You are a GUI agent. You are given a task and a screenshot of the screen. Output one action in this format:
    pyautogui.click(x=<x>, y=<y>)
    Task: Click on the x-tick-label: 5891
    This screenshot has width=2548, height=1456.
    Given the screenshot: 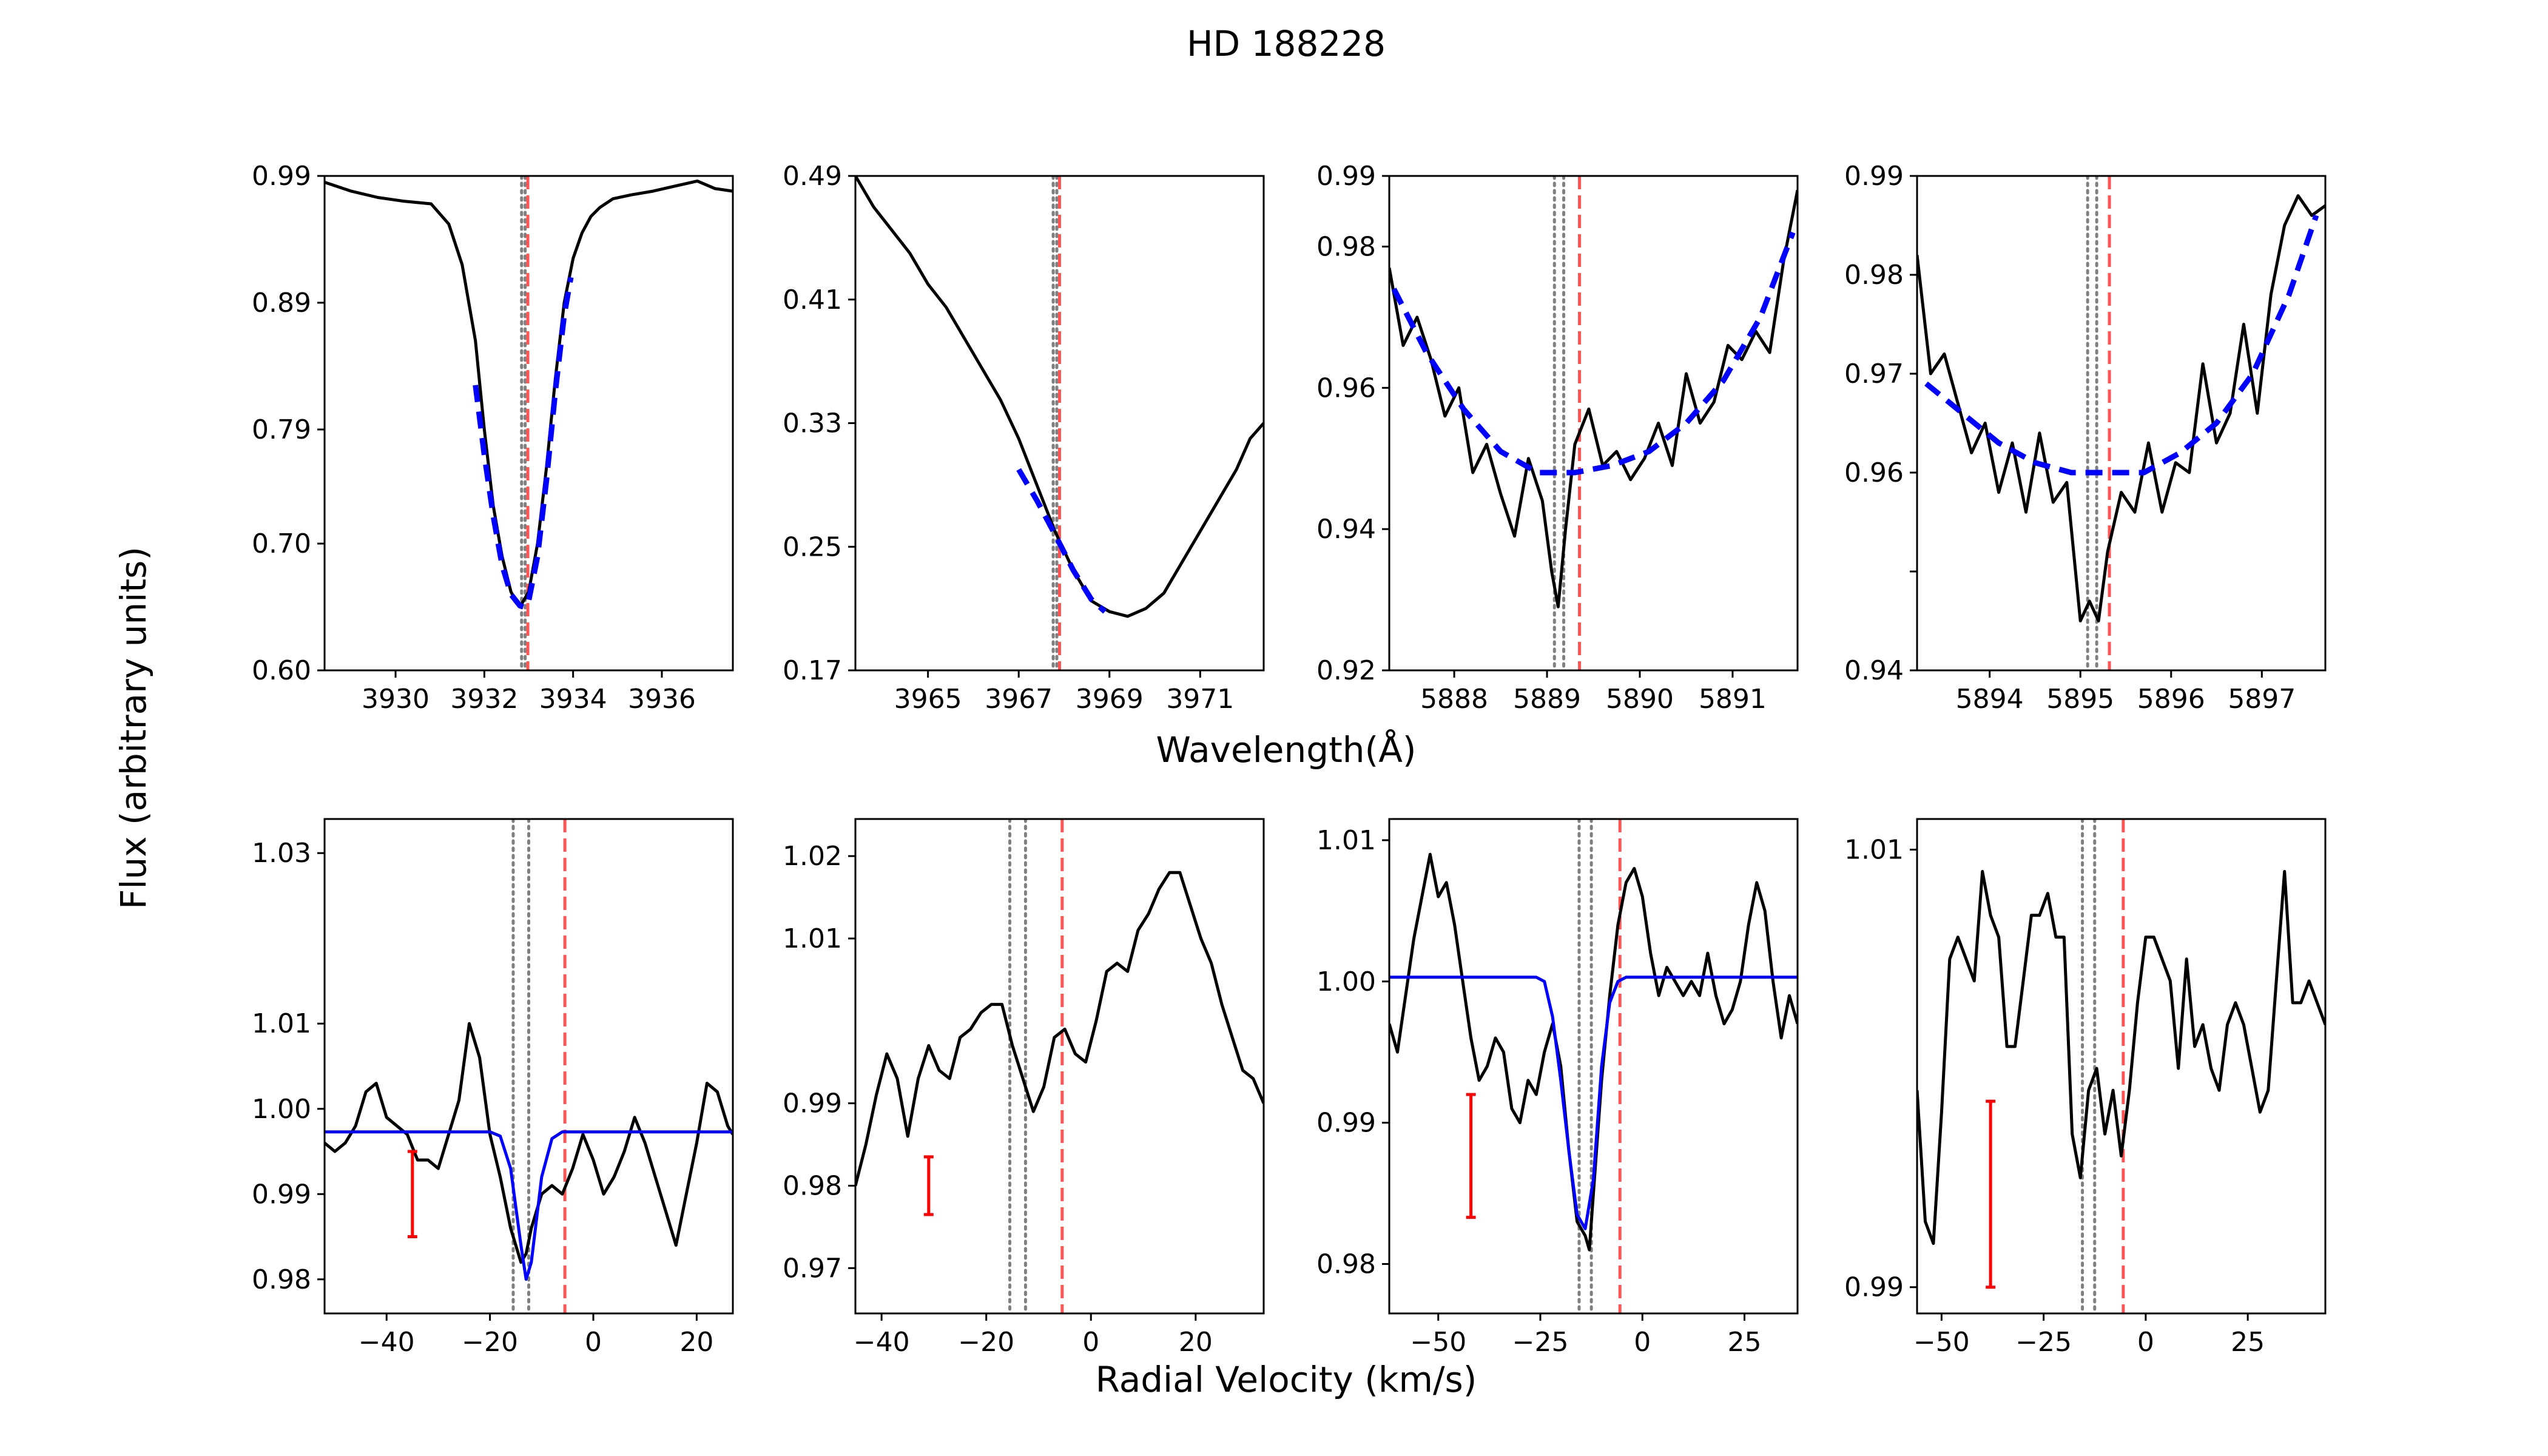 What is the action you would take?
    pyautogui.click(x=1733, y=699)
    